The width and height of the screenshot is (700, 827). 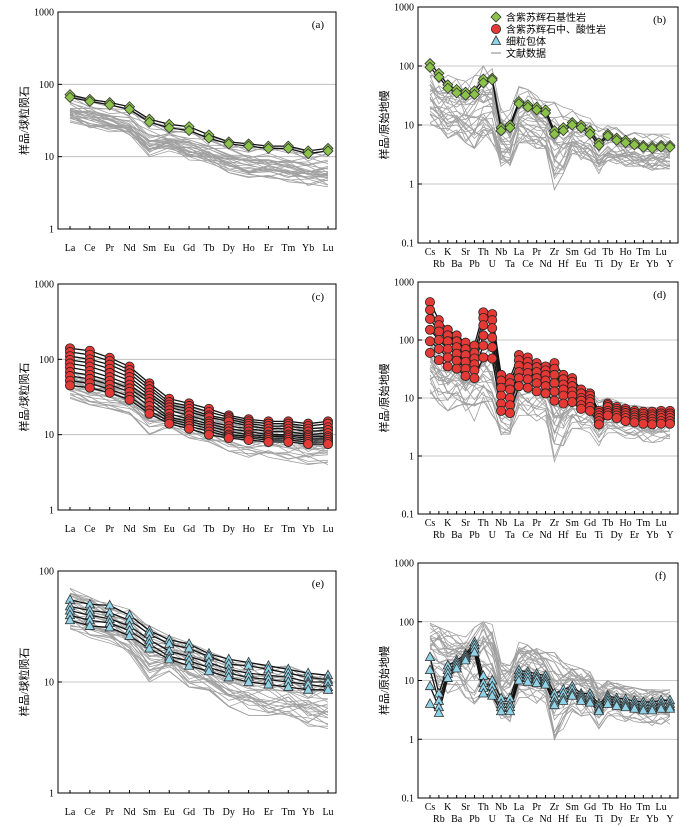 I want to click on panel-label: (c), so click(x=318, y=297).